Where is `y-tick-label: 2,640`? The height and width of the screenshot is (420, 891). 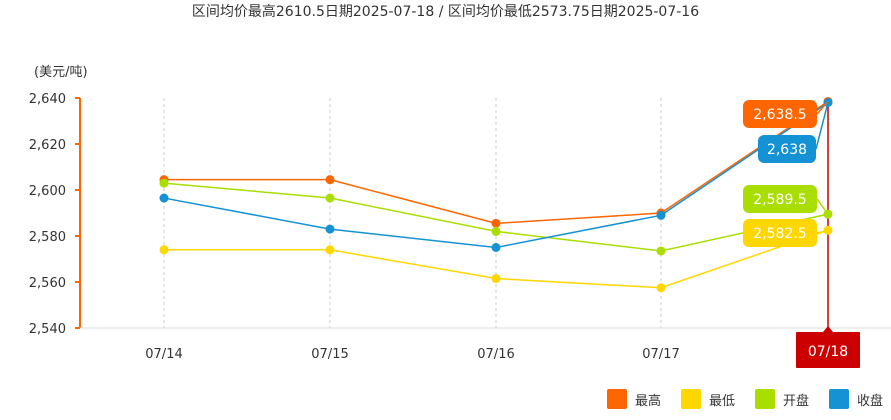 y-tick-label: 2,640 is located at coordinates (47, 99).